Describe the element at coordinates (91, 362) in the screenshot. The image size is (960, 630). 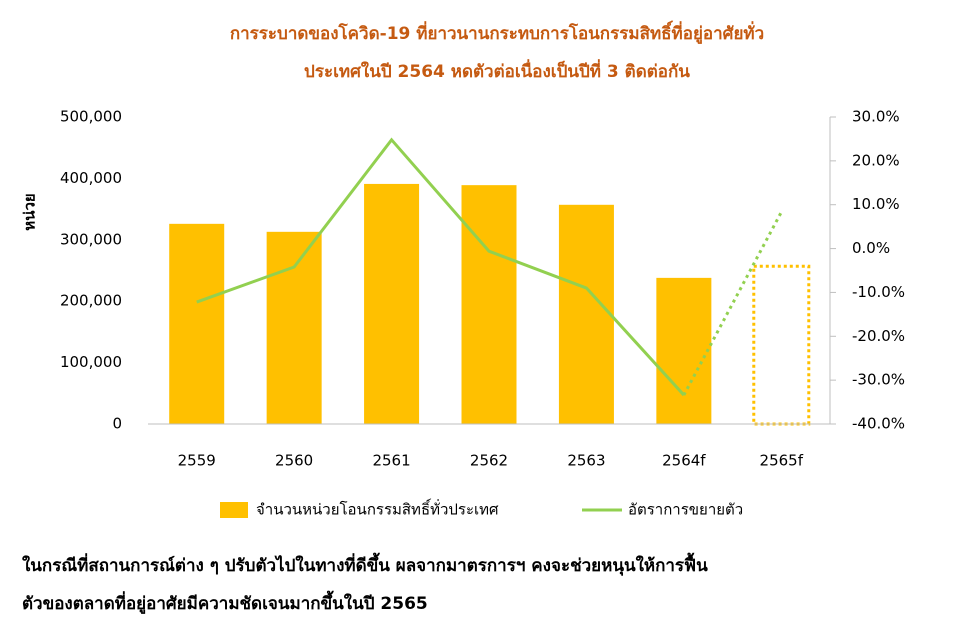
I see `y-tick-label: 100,000` at that location.